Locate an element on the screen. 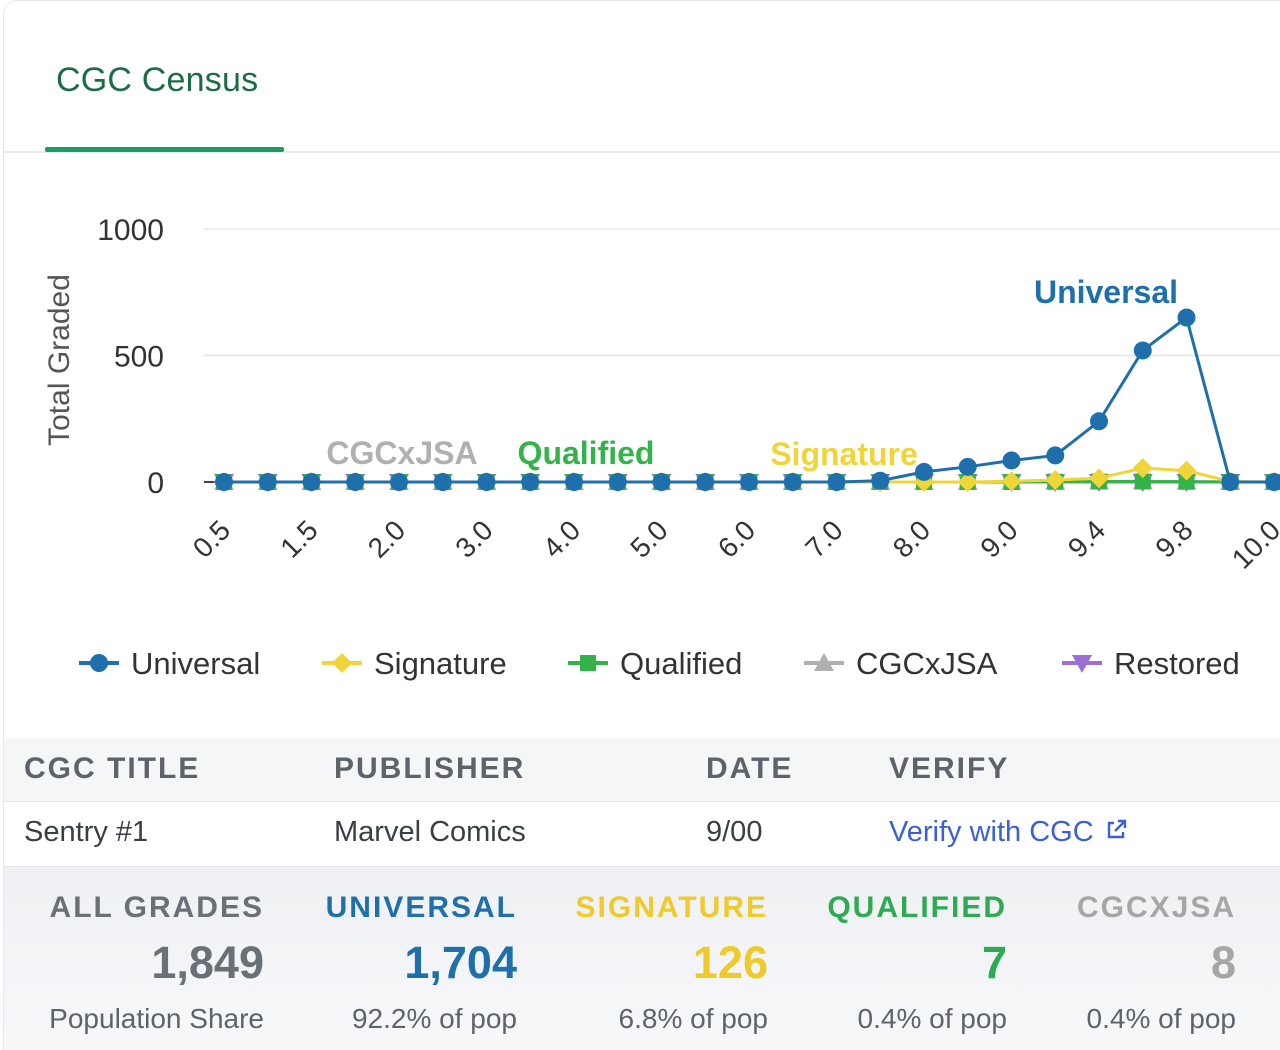 Image resolution: width=1280 pixels, height=1050 pixels. y-tick-label: 500 is located at coordinates (139, 357).